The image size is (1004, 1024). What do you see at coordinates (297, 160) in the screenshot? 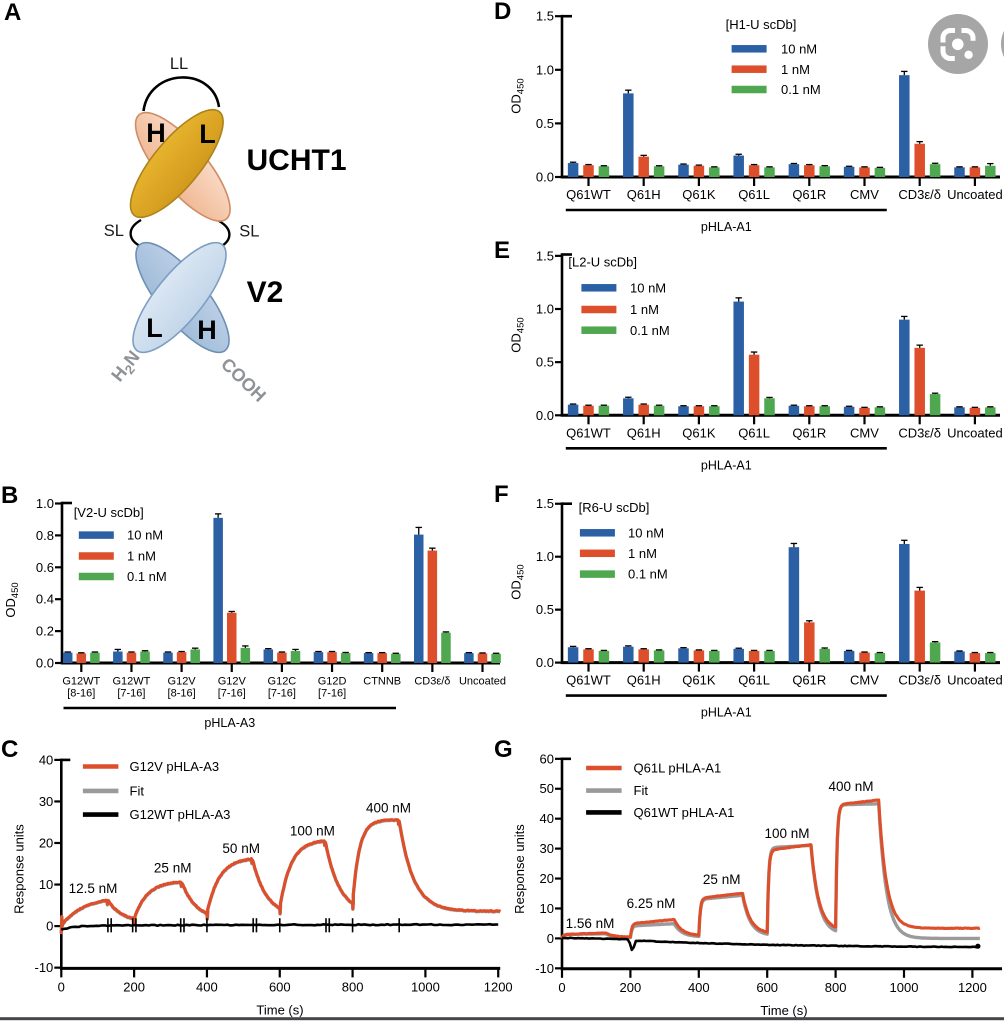
I see `svg-text: UCHT1` at bounding box center [297, 160].